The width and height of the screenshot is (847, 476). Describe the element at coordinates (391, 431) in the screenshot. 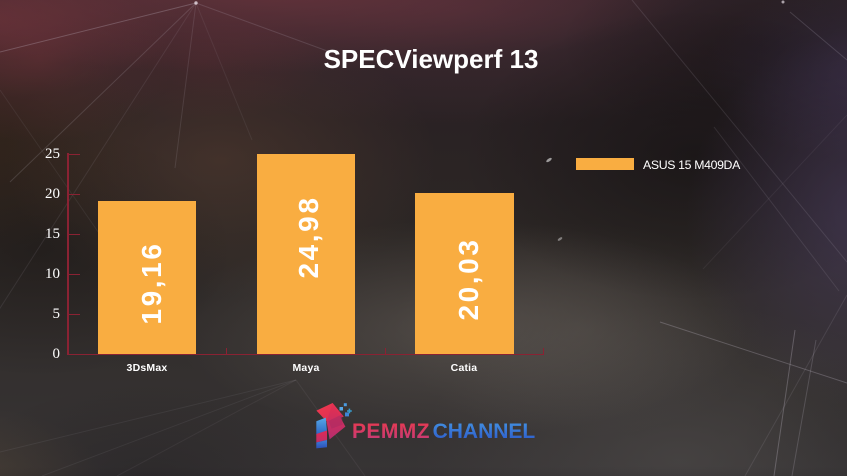

I see `svg-text: PEMMZ` at that location.